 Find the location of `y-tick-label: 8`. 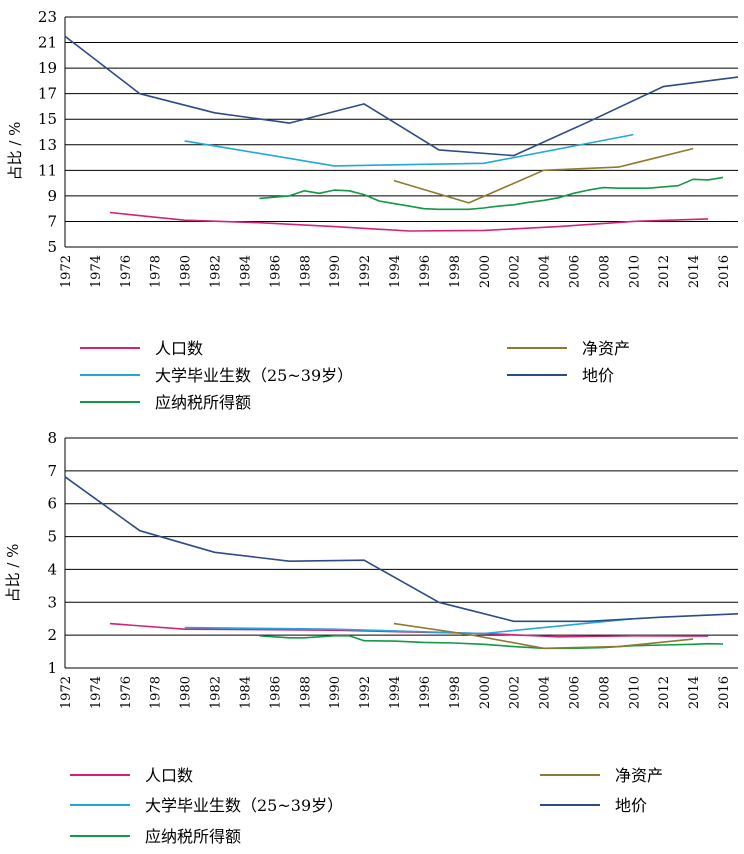

y-tick-label: 8 is located at coordinates (52, 438).